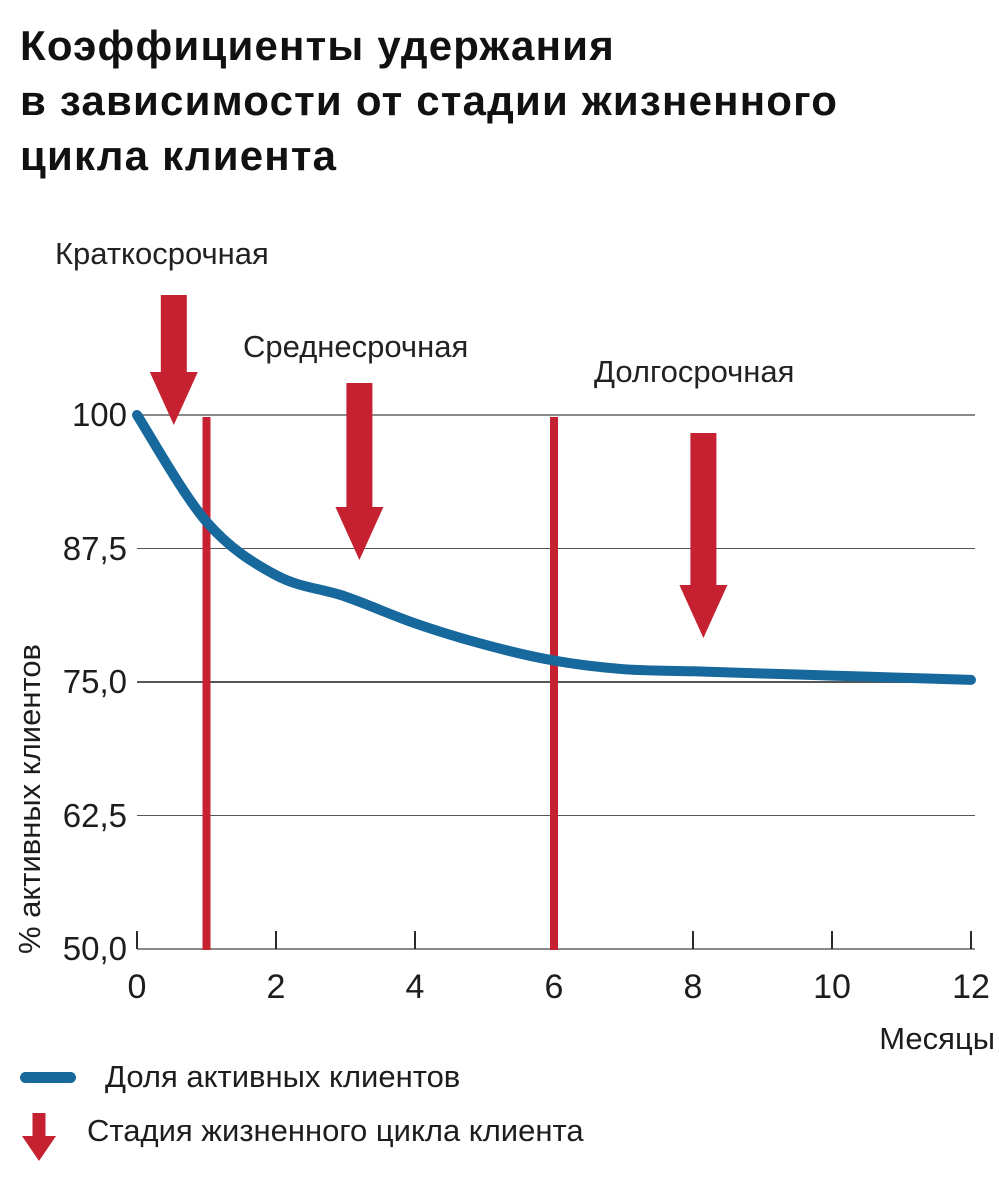  I want to click on x-tick-label: 8, so click(693, 987).